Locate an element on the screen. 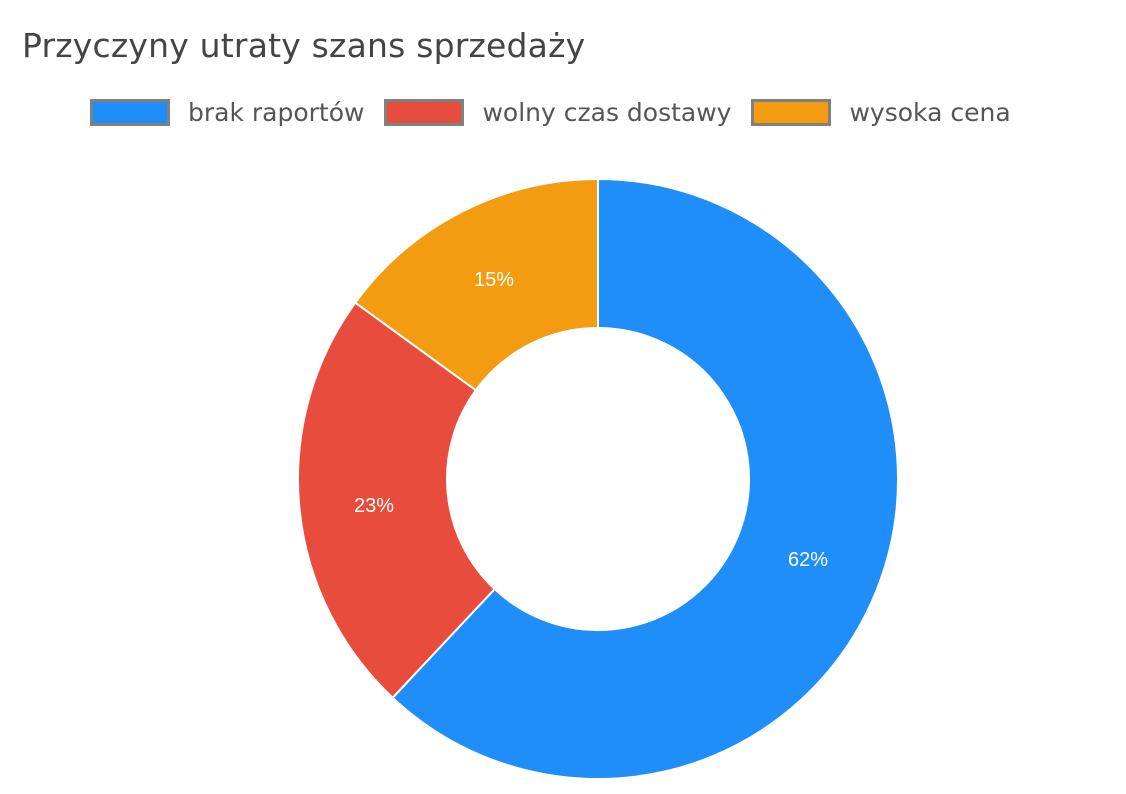 This screenshot has width=1126, height=794. legend-label: brak raportów is located at coordinates (276, 112).